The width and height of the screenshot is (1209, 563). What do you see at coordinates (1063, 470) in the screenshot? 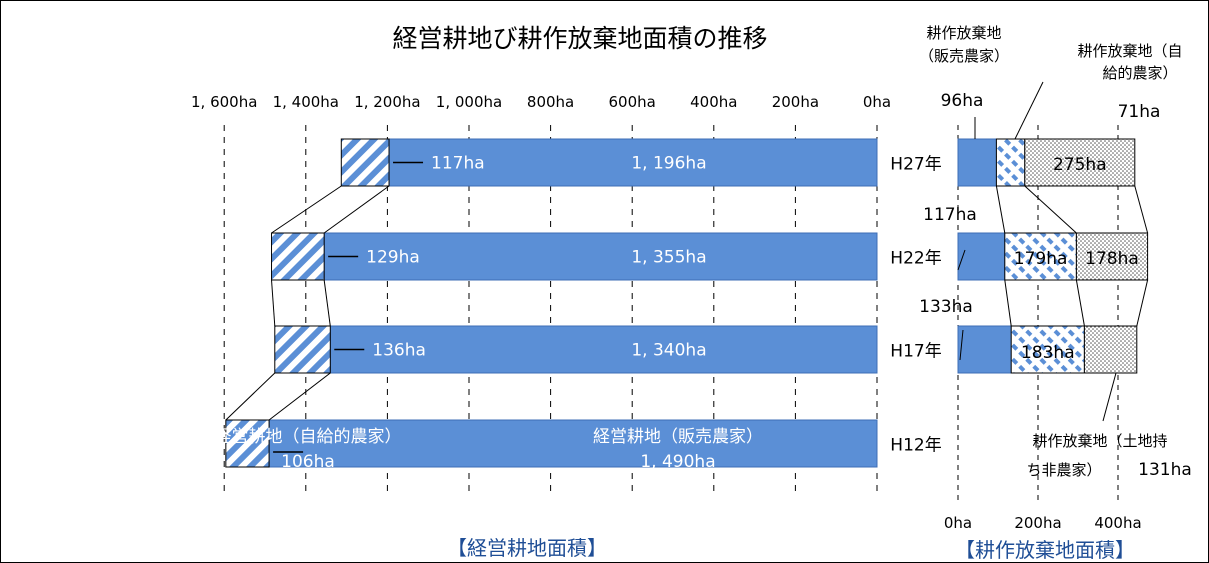
I see `callout-nonfarm-line2: ち非農家）` at bounding box center [1063, 470].